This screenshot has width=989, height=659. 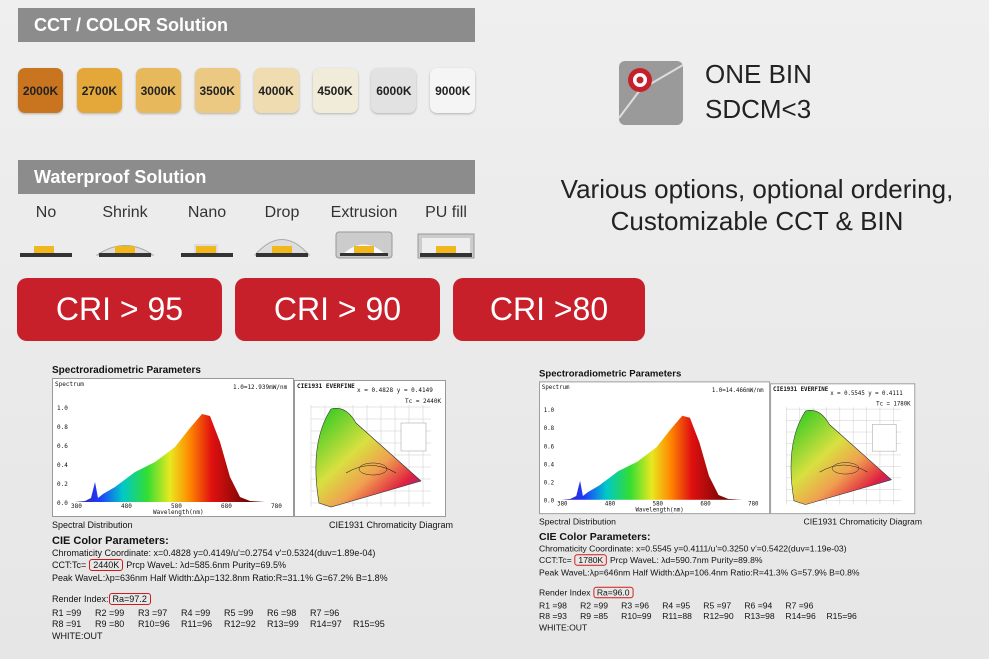 I want to click on waterproof-option: Nano, so click(x=207, y=212).